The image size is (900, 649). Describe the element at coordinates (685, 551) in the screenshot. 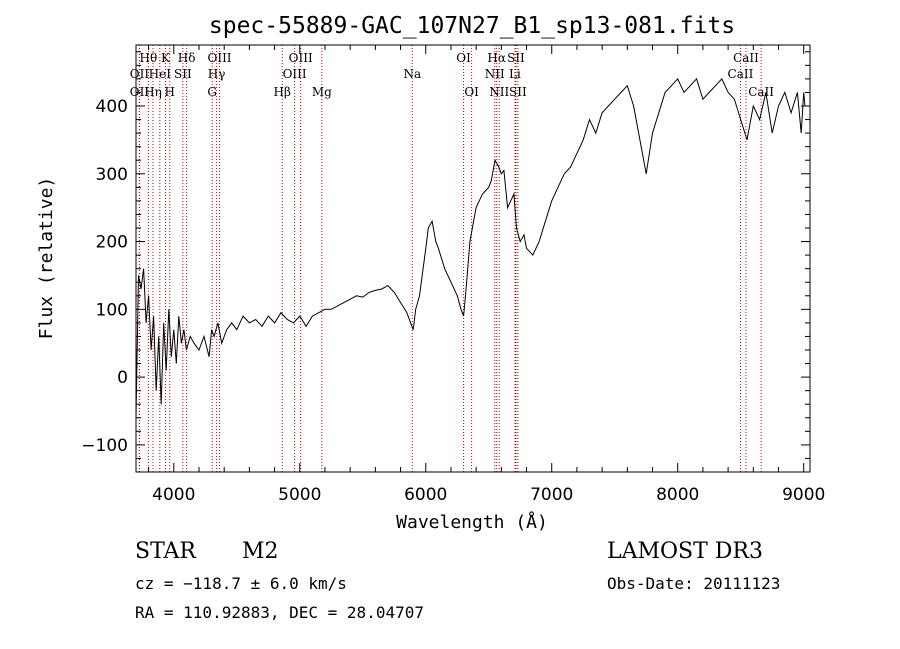

I see `survey-name: LAMOST DR3` at that location.